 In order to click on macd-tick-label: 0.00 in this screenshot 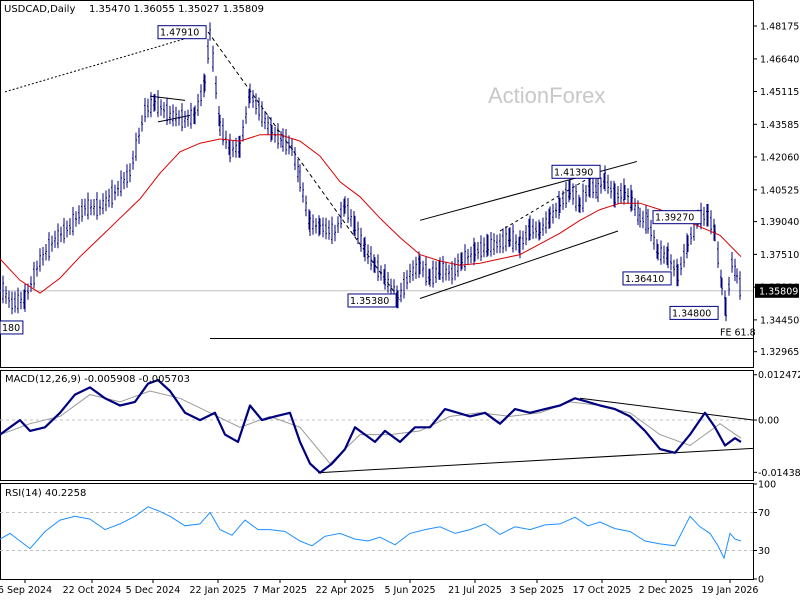, I will do `click(768, 421)`.